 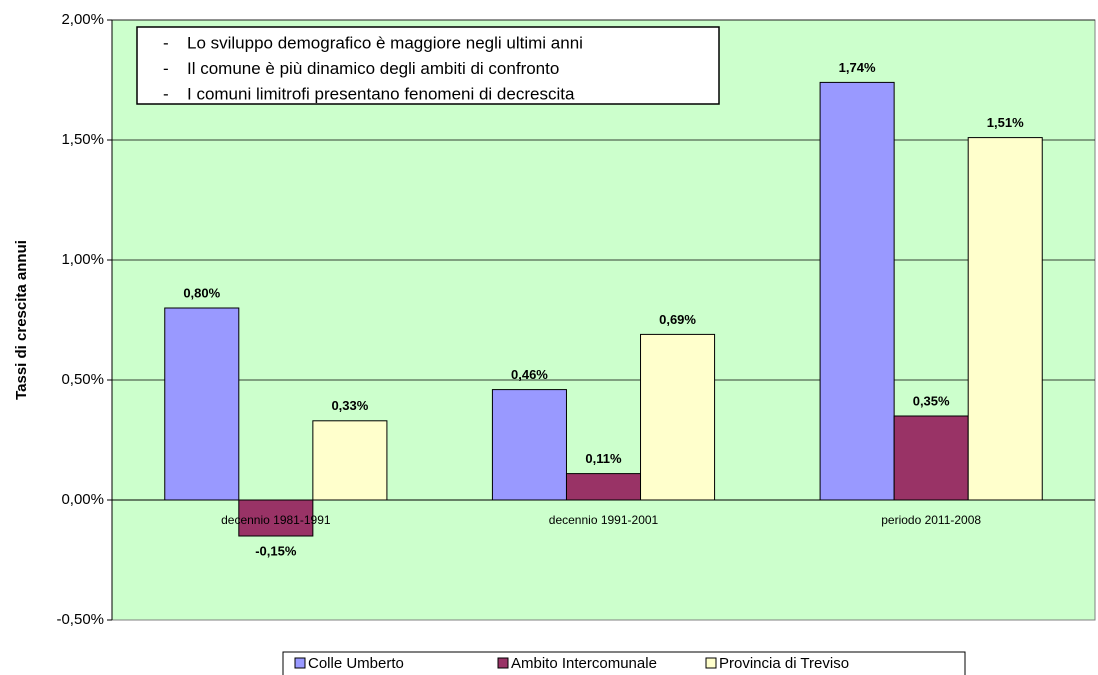 What do you see at coordinates (82, 259) in the screenshot?
I see `y-tick-label: 1,00%` at bounding box center [82, 259].